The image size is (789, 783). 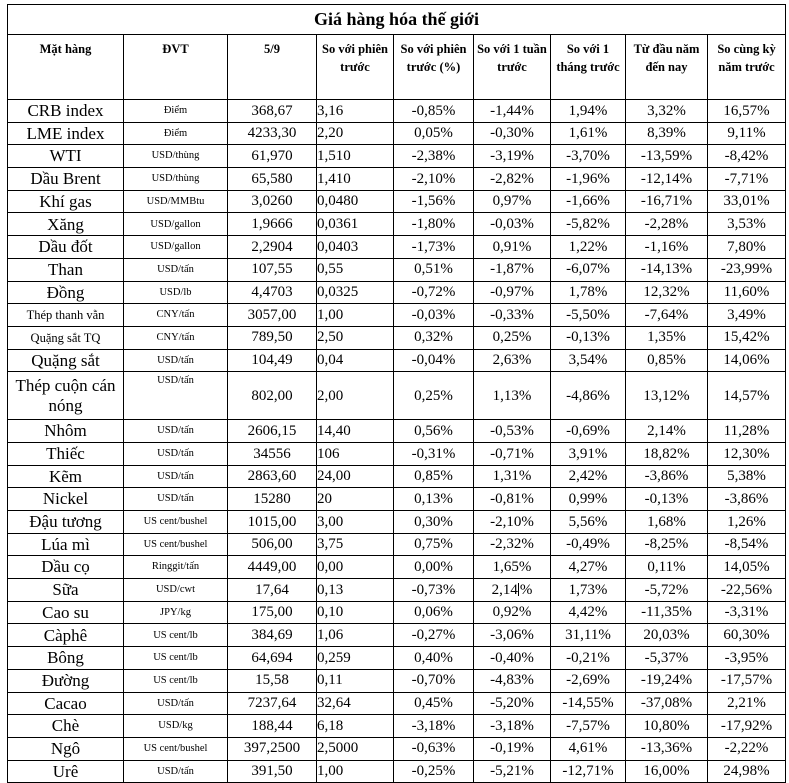 What do you see at coordinates (65, 499) in the screenshot?
I see `cell-commodity-name: Nickel` at bounding box center [65, 499].